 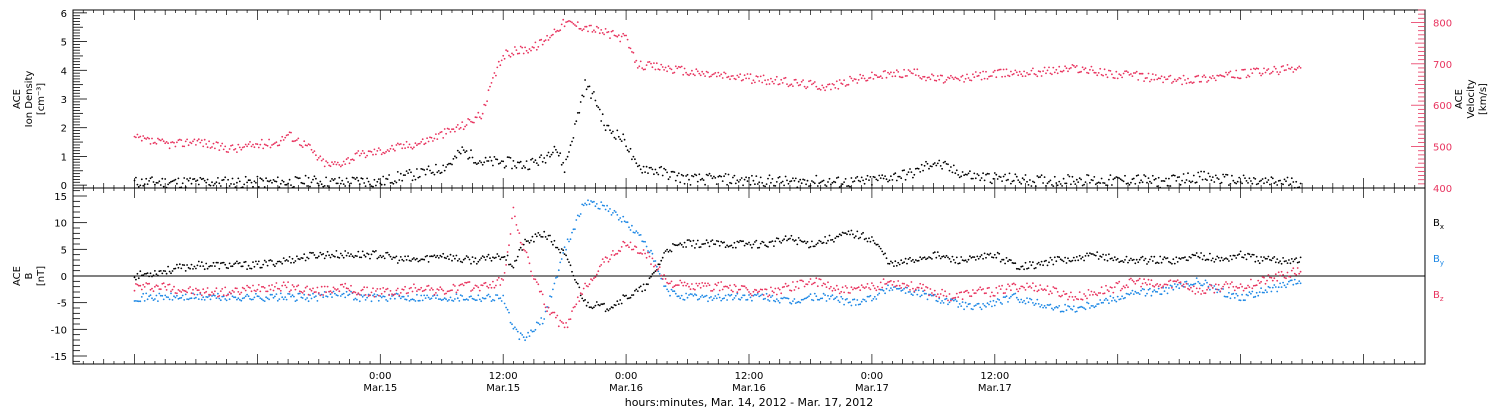 I want to click on time-tick-label: 0:00, so click(x=380, y=376).